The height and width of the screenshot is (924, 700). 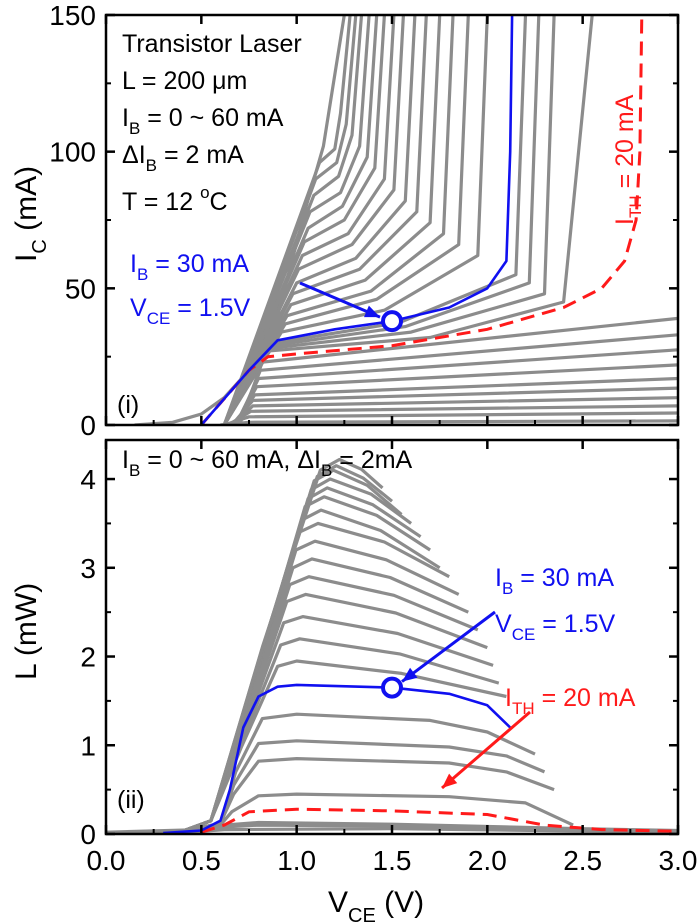 I want to click on y-axis-label-ii: L (mW), so click(x=26, y=631).